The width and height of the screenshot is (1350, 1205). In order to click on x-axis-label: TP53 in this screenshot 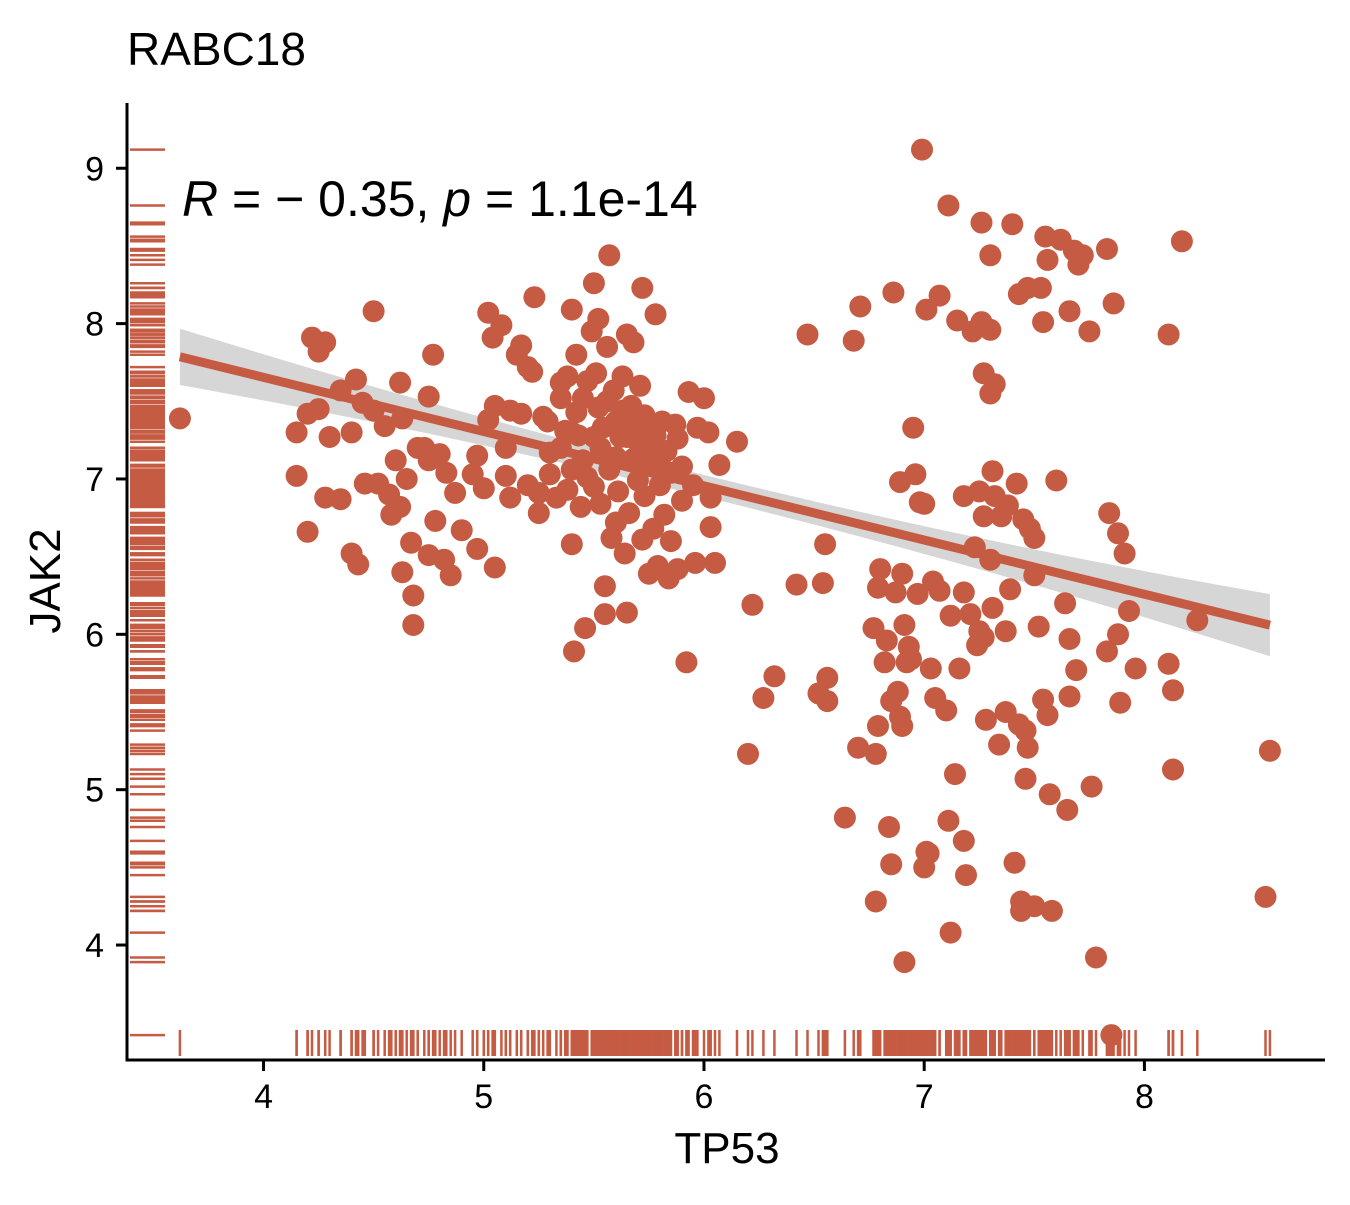, I will do `click(726, 1148)`.